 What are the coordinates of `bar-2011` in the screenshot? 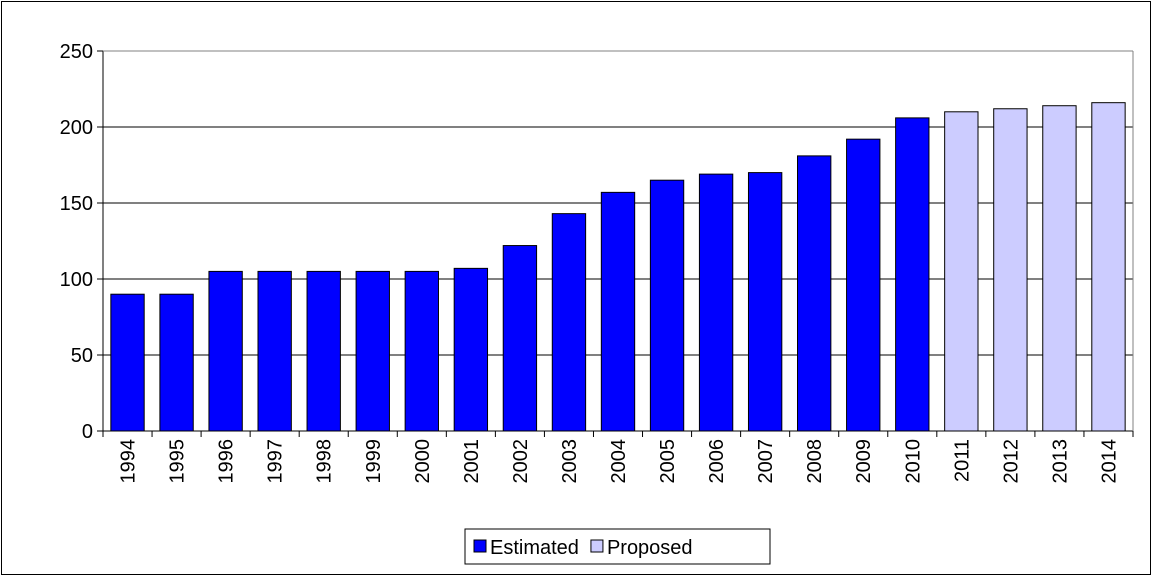 It's located at (961, 271).